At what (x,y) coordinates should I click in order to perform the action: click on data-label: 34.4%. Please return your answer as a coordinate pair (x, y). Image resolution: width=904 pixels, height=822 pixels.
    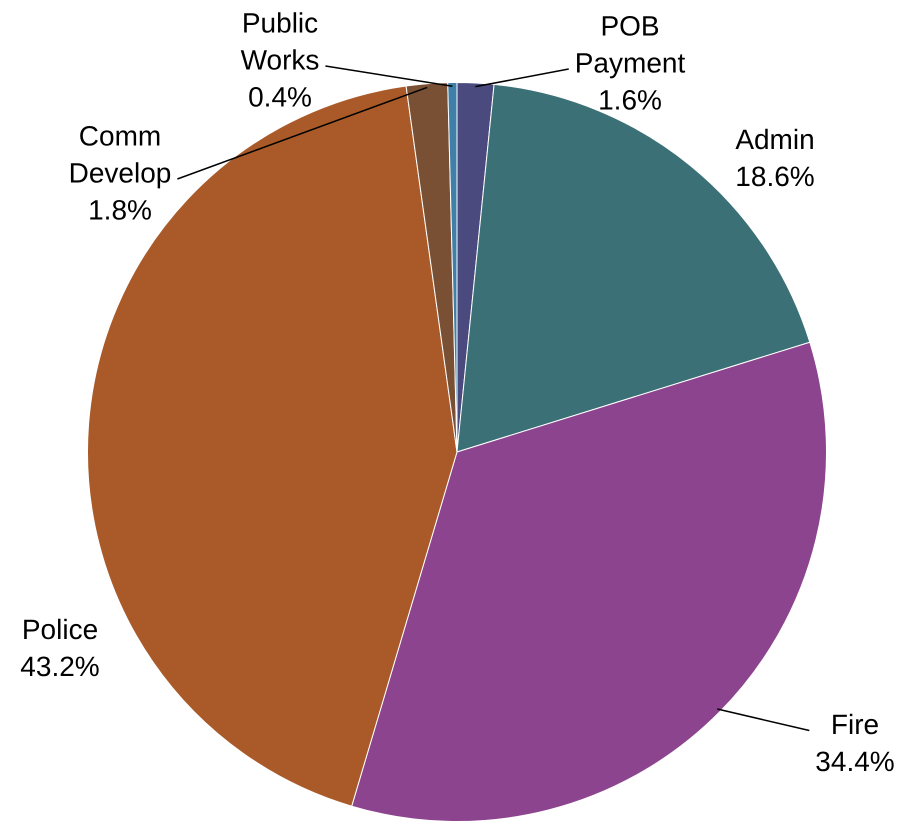
    Looking at the image, I should click on (855, 762).